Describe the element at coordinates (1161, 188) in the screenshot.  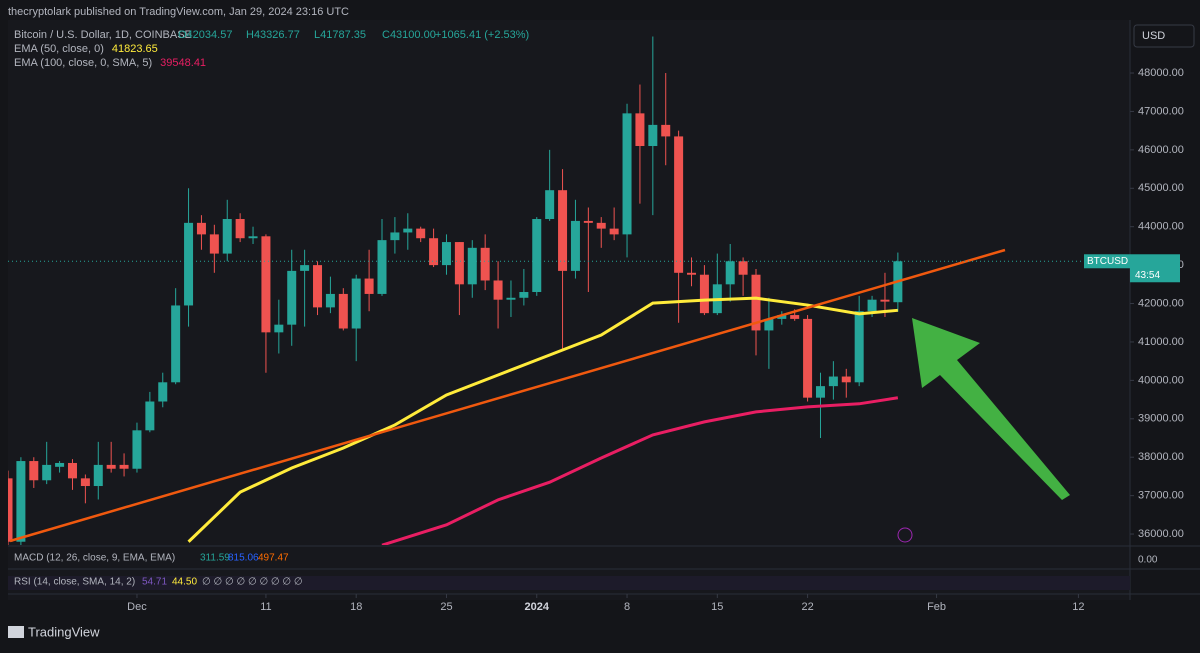
I see `y-tick-label: 45000.00` at that location.